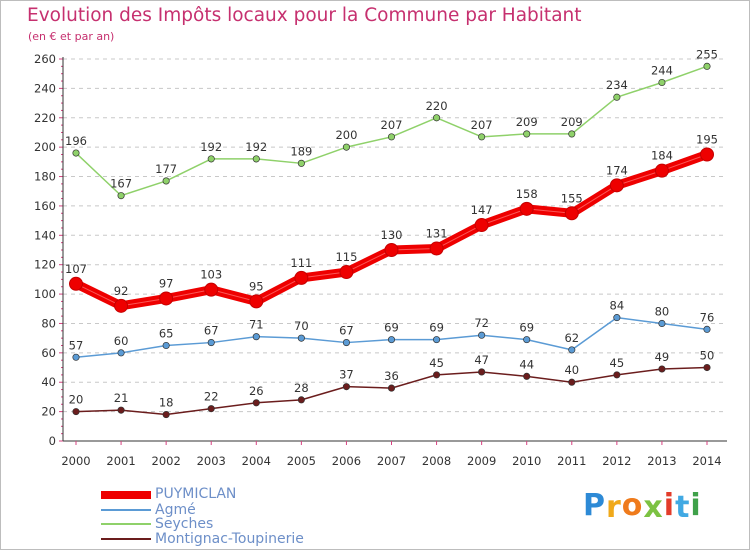  Describe the element at coordinates (662, 311) in the screenshot. I see `data-label: 80` at that location.